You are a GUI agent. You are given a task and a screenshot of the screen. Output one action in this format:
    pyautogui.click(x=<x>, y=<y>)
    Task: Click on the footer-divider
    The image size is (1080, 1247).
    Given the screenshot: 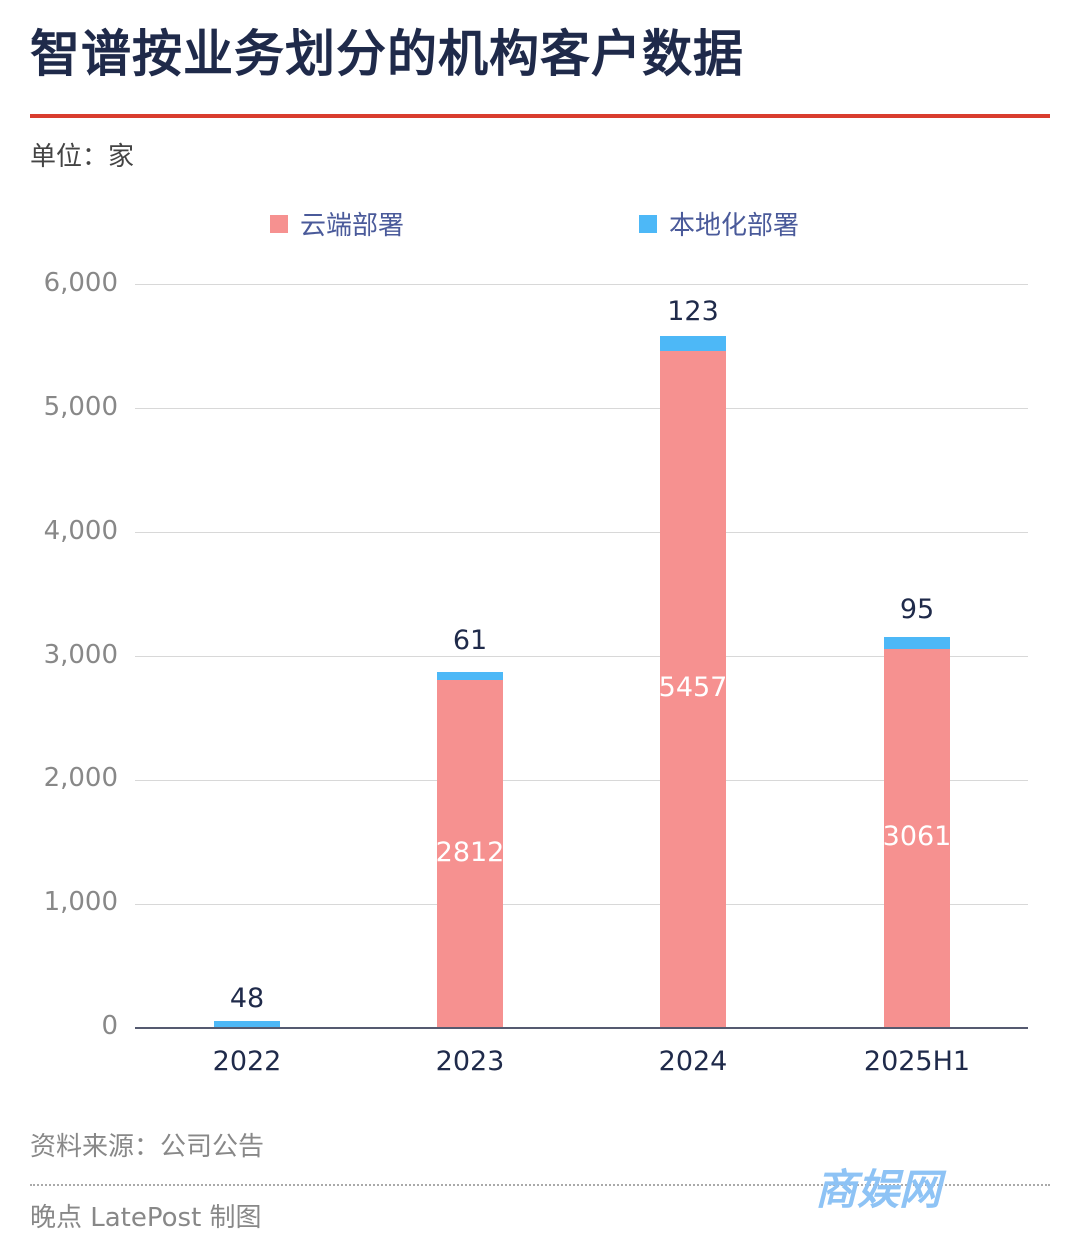 What is the action you would take?
    pyautogui.click(x=540, y=1185)
    